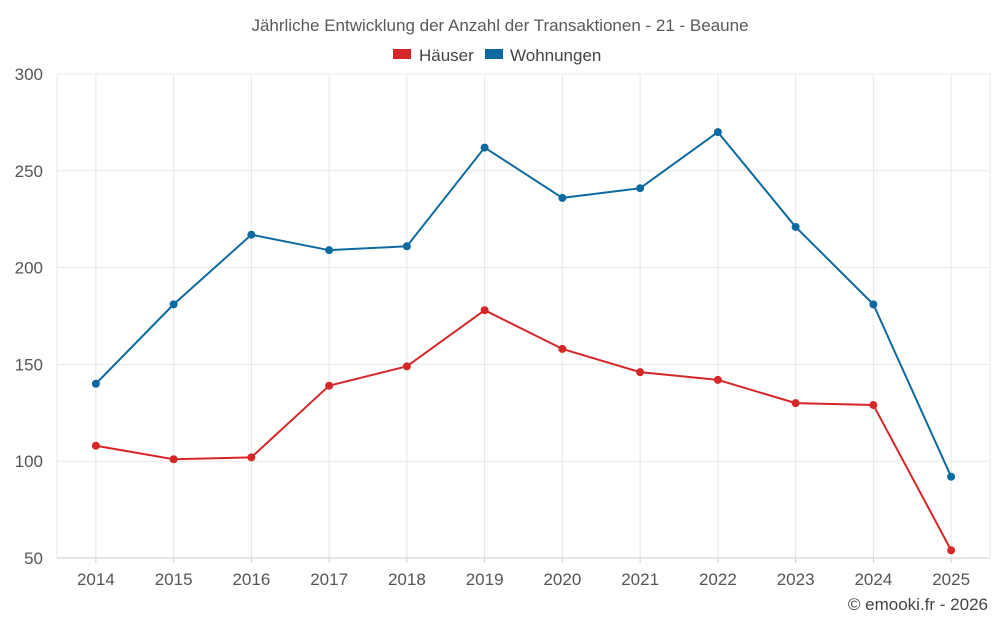 The image size is (1000, 630). I want to click on y-tick-label: 250, so click(29, 171).